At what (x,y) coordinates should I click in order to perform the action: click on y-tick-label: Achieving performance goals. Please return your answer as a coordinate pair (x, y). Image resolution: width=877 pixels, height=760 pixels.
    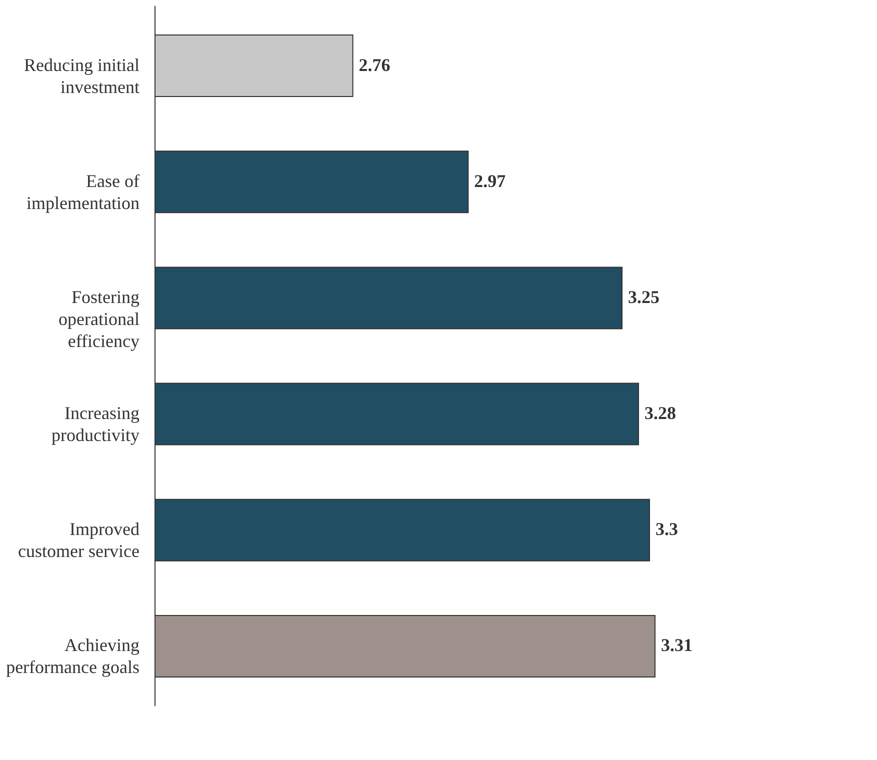
    Looking at the image, I should click on (73, 656).